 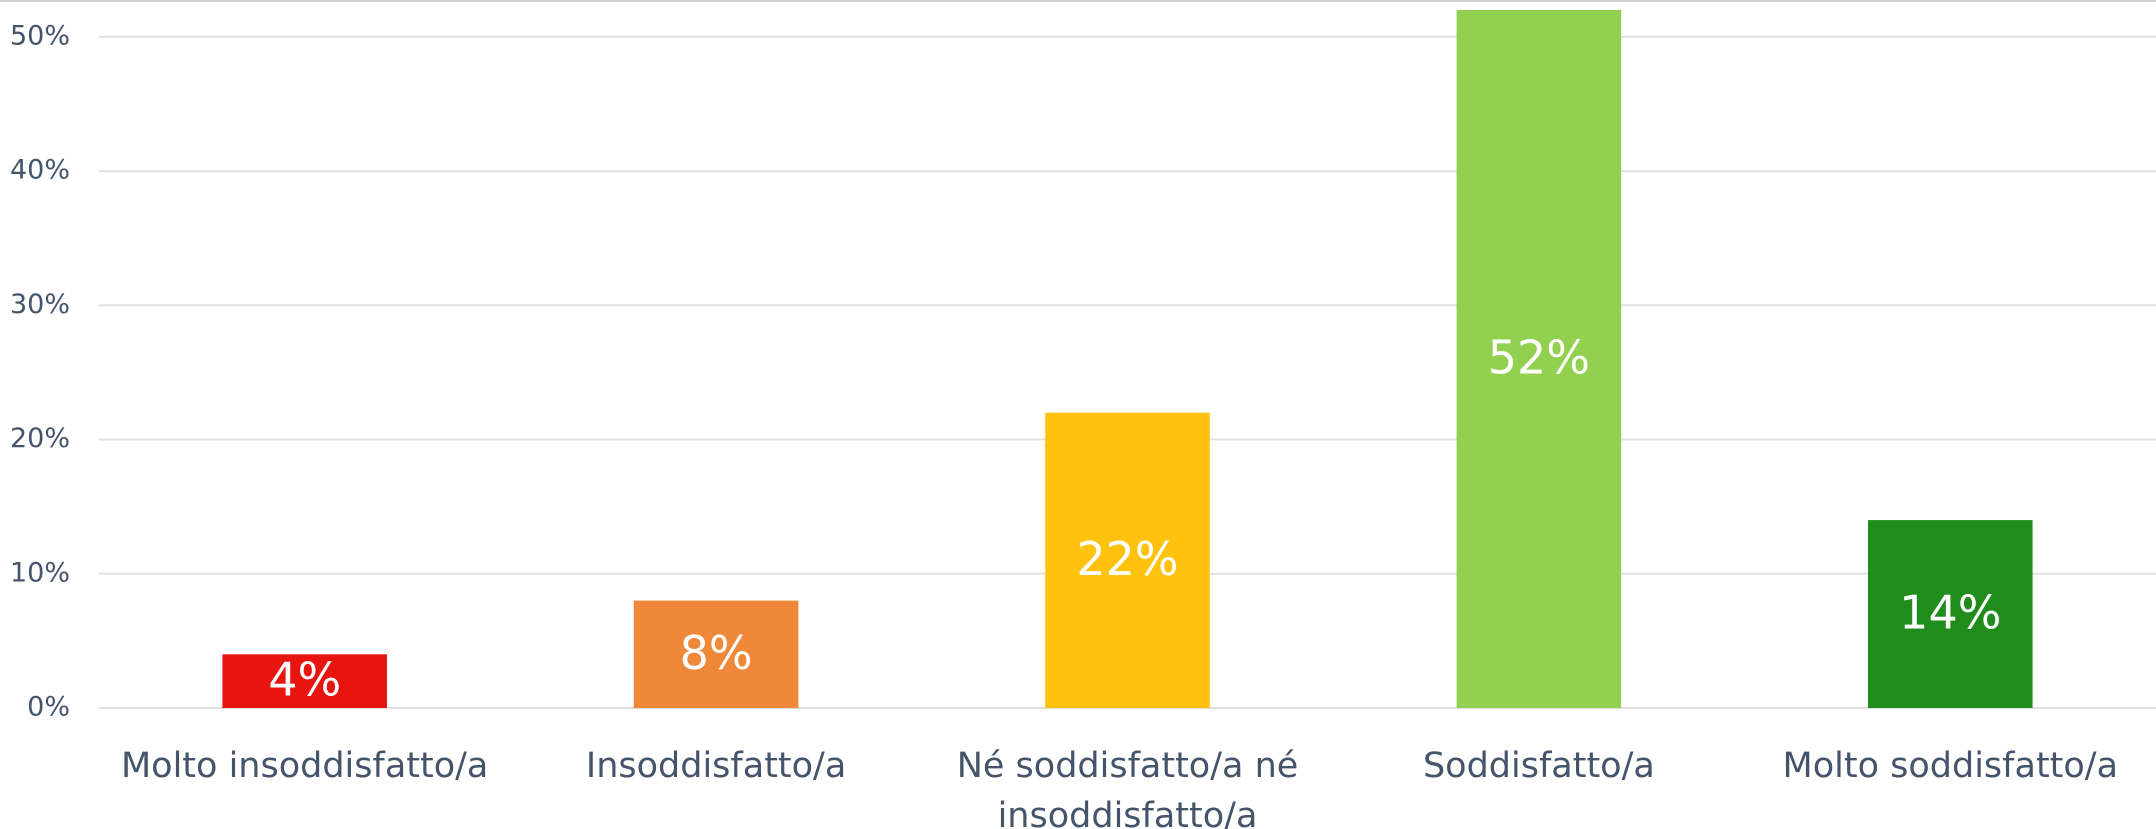 I want to click on data-label: 52%, so click(x=1539, y=358).